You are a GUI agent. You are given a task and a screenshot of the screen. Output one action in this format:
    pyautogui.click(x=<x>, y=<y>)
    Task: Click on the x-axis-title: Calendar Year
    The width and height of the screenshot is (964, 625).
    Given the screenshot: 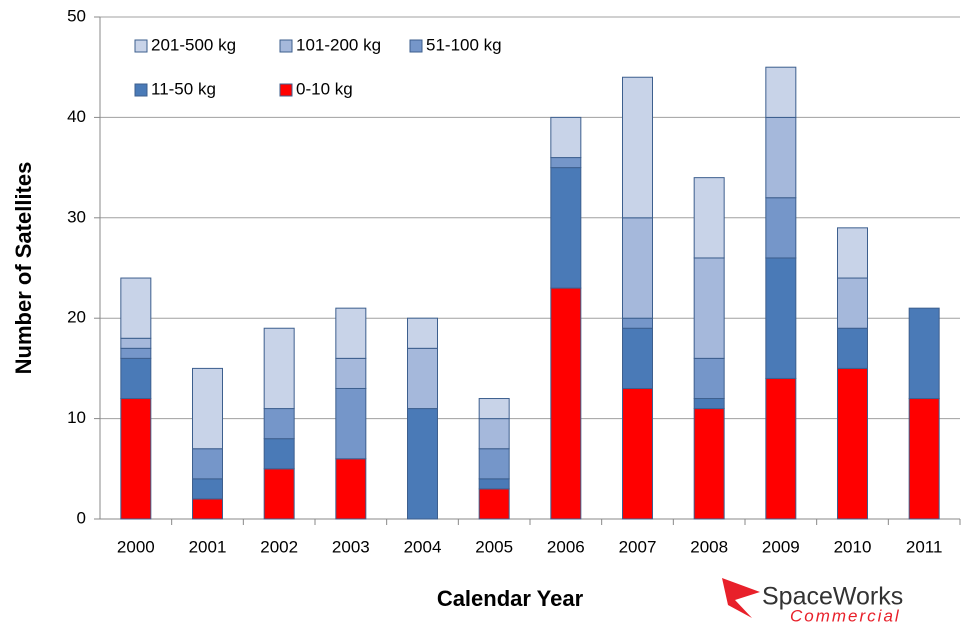 What is the action you would take?
    pyautogui.click(x=510, y=598)
    